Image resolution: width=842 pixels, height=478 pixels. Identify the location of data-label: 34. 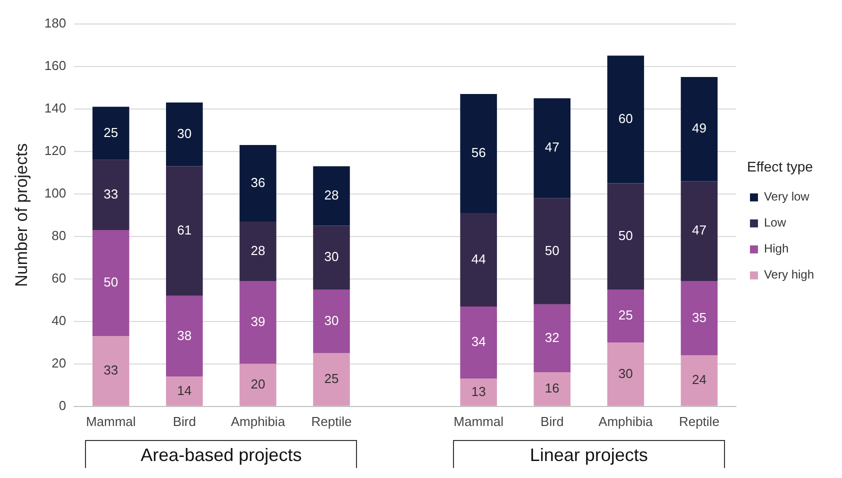
(478, 342).